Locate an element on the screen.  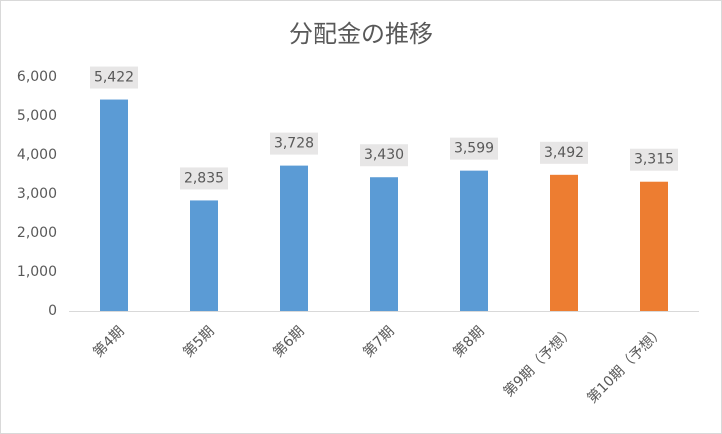
y-tick-label: 3,000 is located at coordinates (37, 194).